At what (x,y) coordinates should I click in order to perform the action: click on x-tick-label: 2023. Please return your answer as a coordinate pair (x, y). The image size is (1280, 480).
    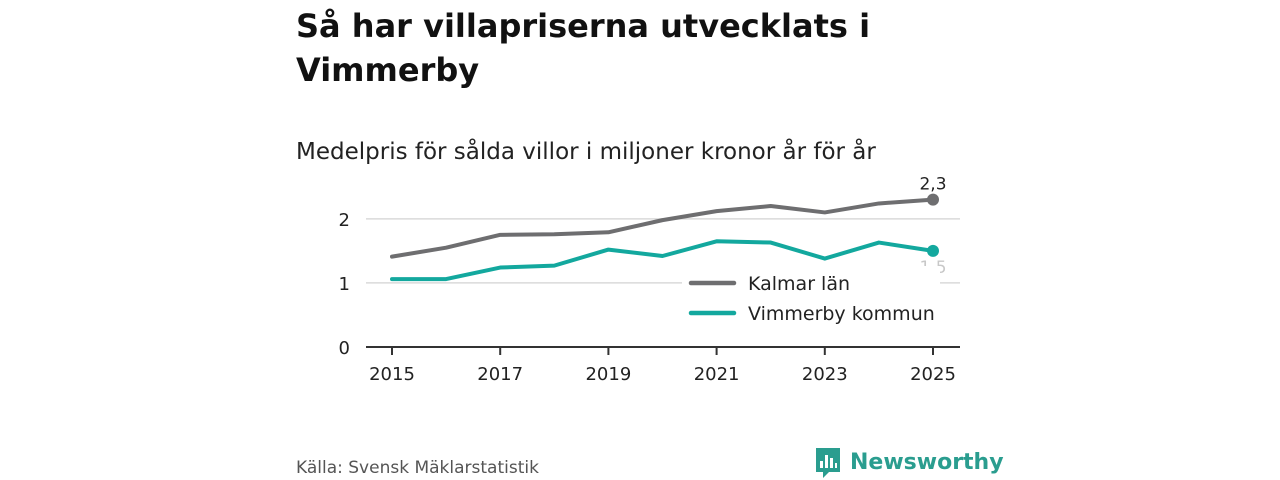
    Looking at the image, I should click on (825, 374).